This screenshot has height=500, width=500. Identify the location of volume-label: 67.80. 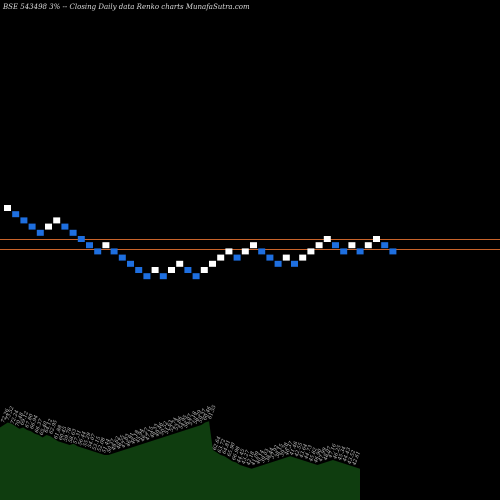
(29, 420).